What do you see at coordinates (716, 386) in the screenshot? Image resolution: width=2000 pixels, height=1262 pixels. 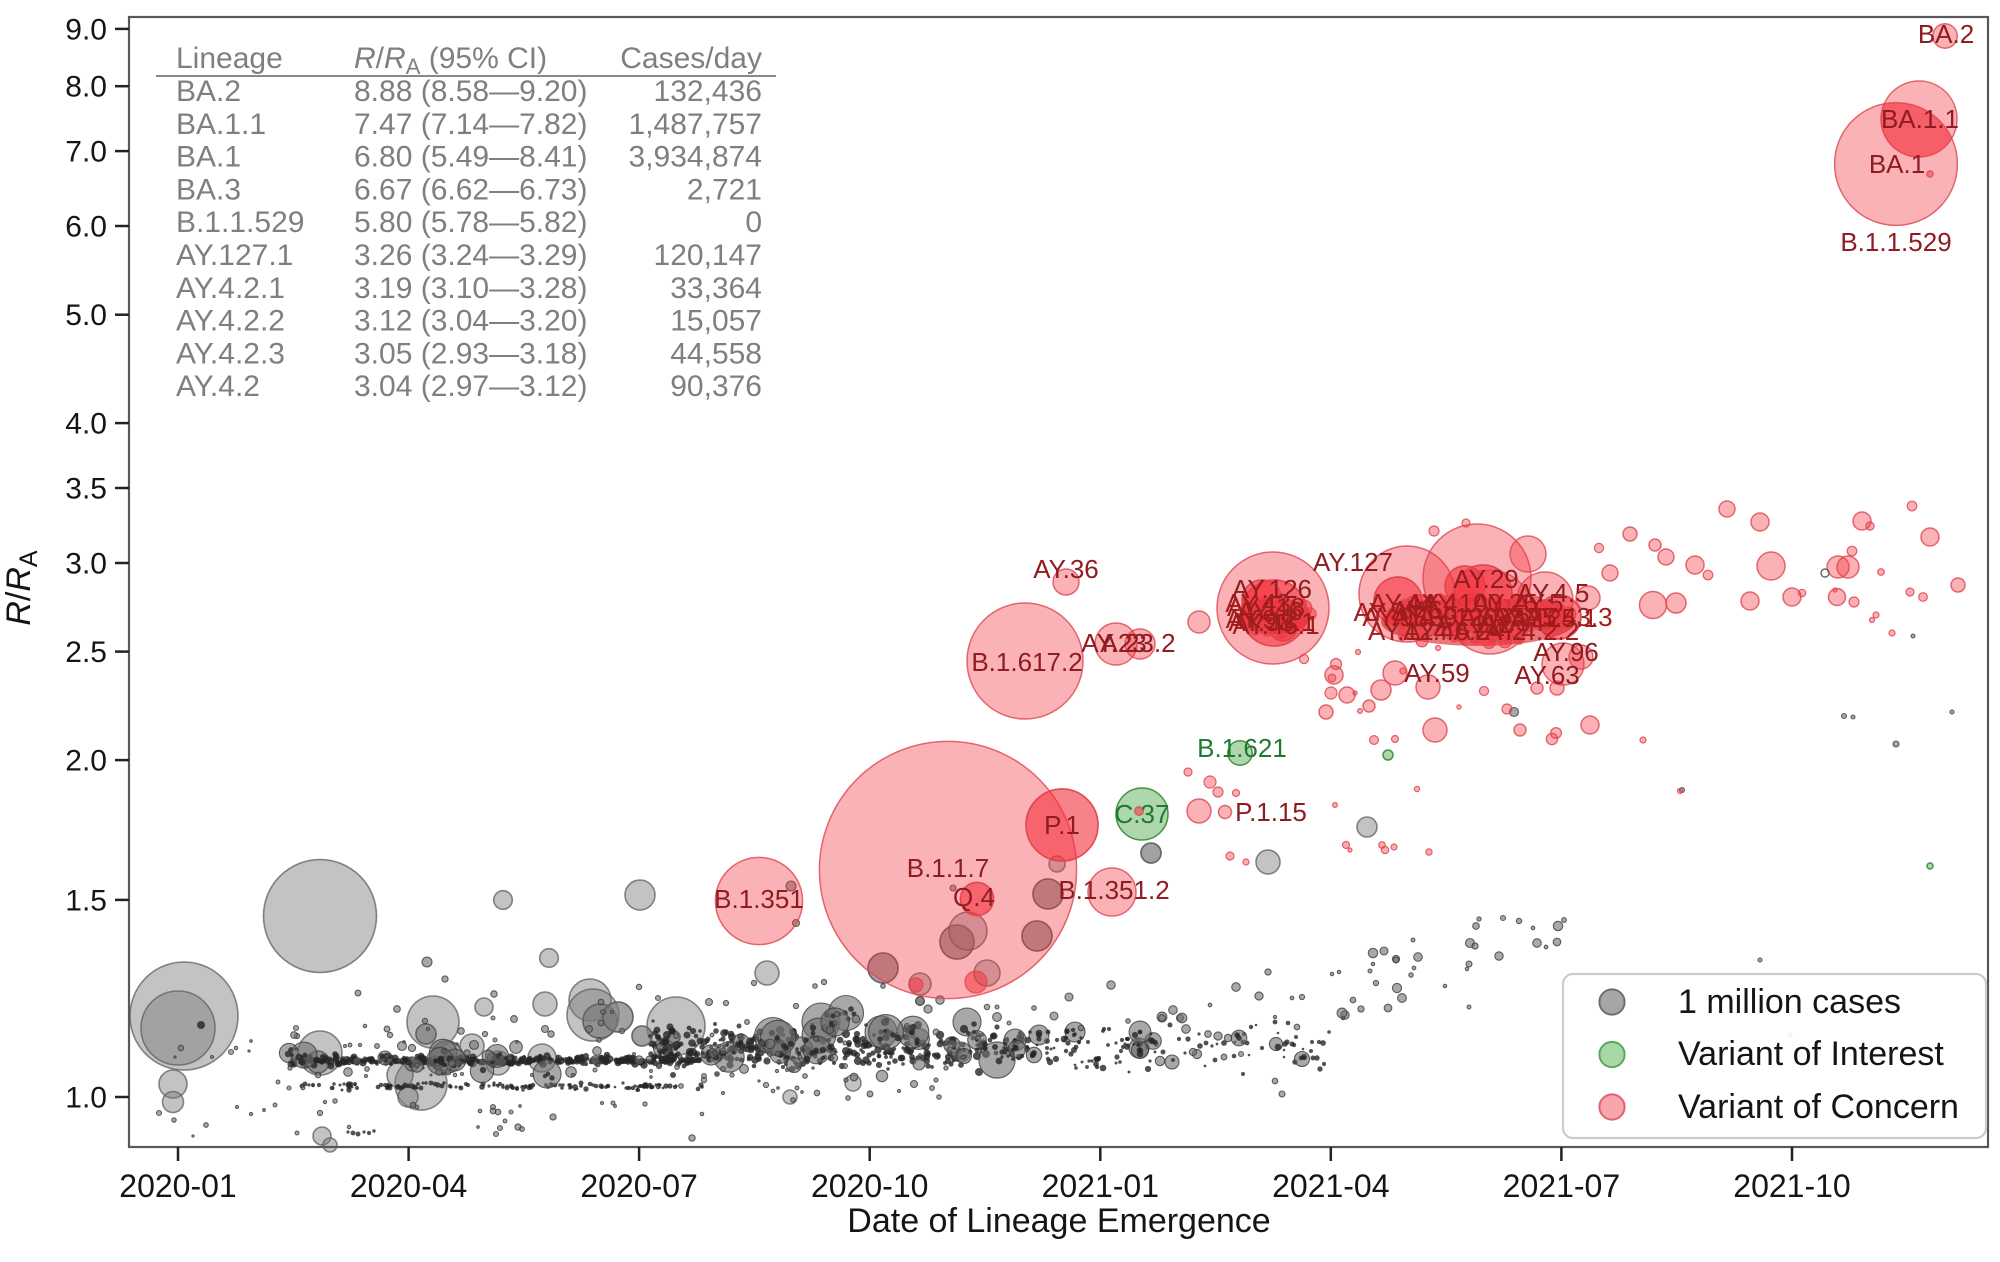 I see `svg-text: 90,376` at bounding box center [716, 386].